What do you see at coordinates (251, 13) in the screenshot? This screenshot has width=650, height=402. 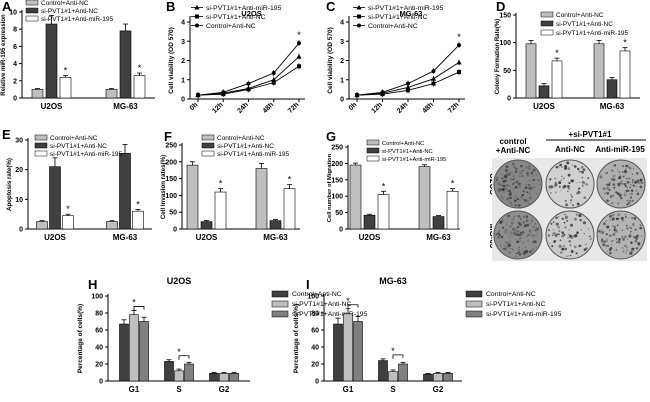 I see `chart-title: U2OS` at bounding box center [251, 13].